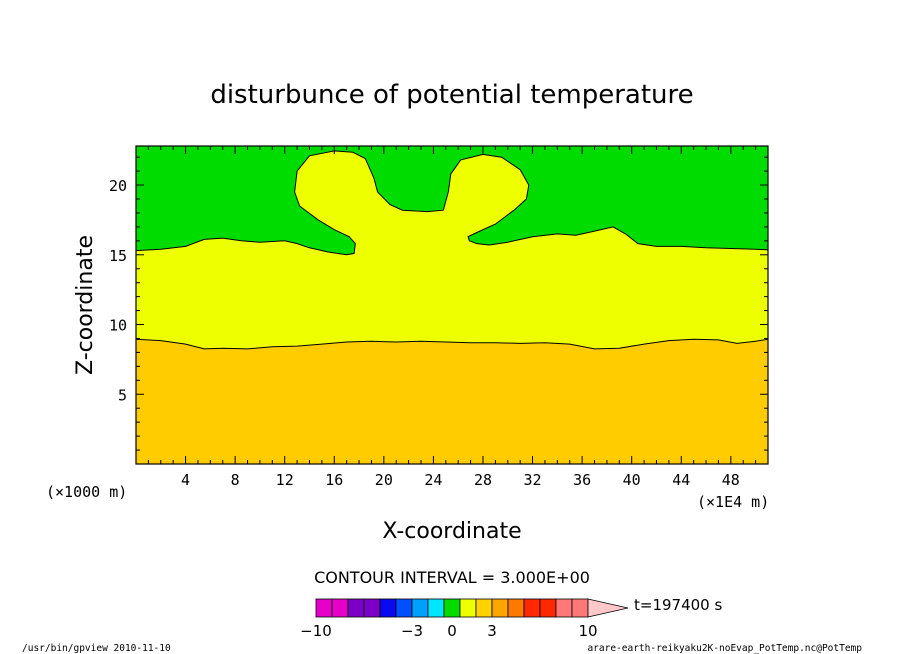  I want to click on y-tick-label: 5, so click(122, 395).